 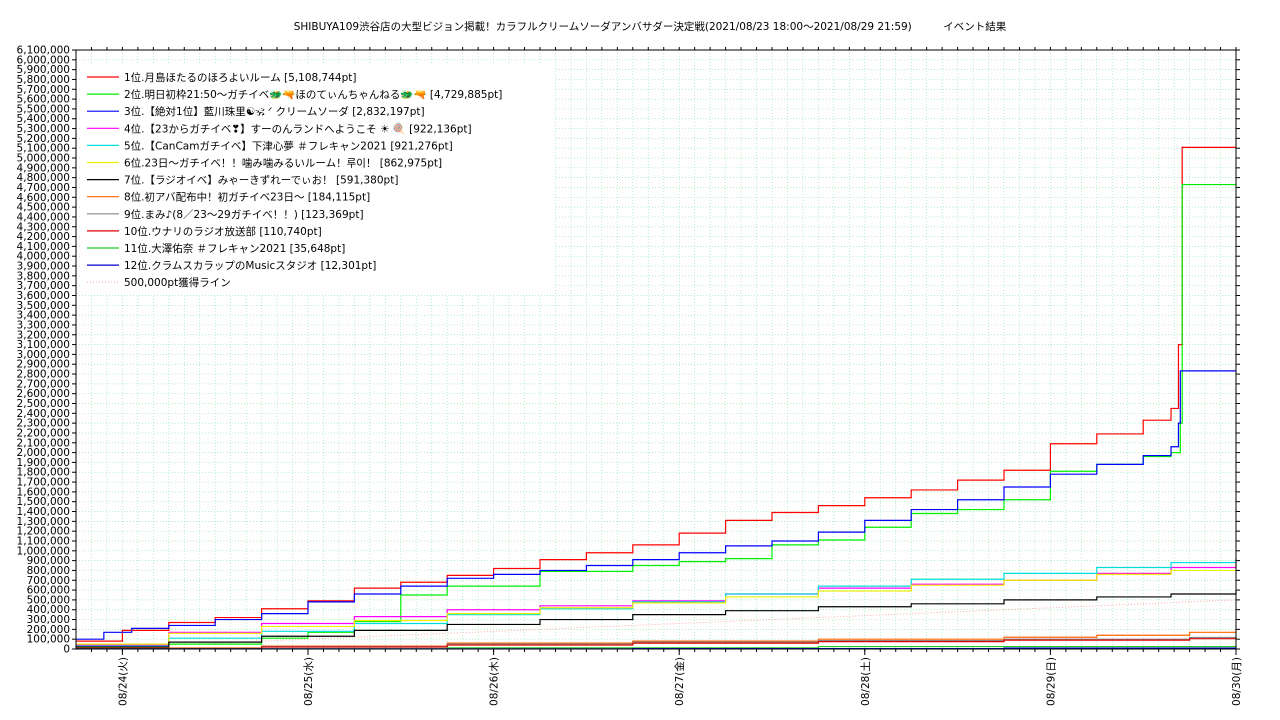 What do you see at coordinates (48, 571) in the screenshot?
I see `y-tick-label: 800,000` at bounding box center [48, 571].